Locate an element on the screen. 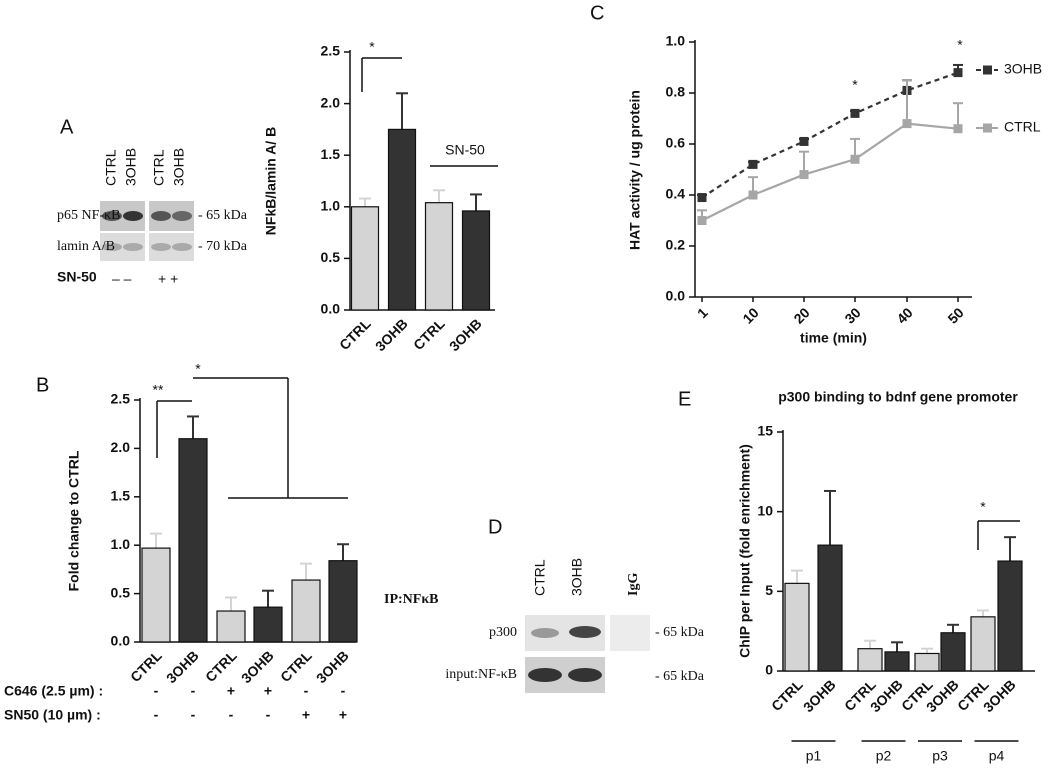 The height and width of the screenshot is (773, 1050). panel-letter: A is located at coordinates (67, 127).